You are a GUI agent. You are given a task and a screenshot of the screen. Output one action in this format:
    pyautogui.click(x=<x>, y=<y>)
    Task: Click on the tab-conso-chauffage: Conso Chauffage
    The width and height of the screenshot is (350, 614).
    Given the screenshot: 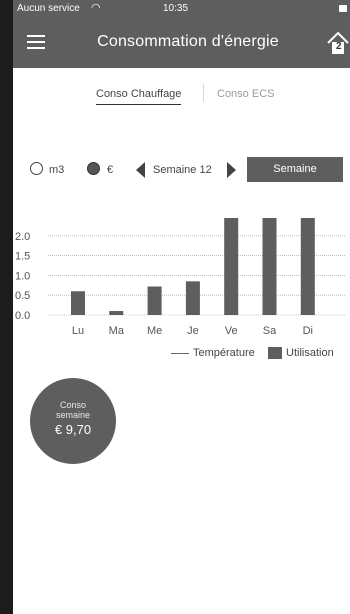 What is the action you would take?
    pyautogui.click(x=139, y=96)
    